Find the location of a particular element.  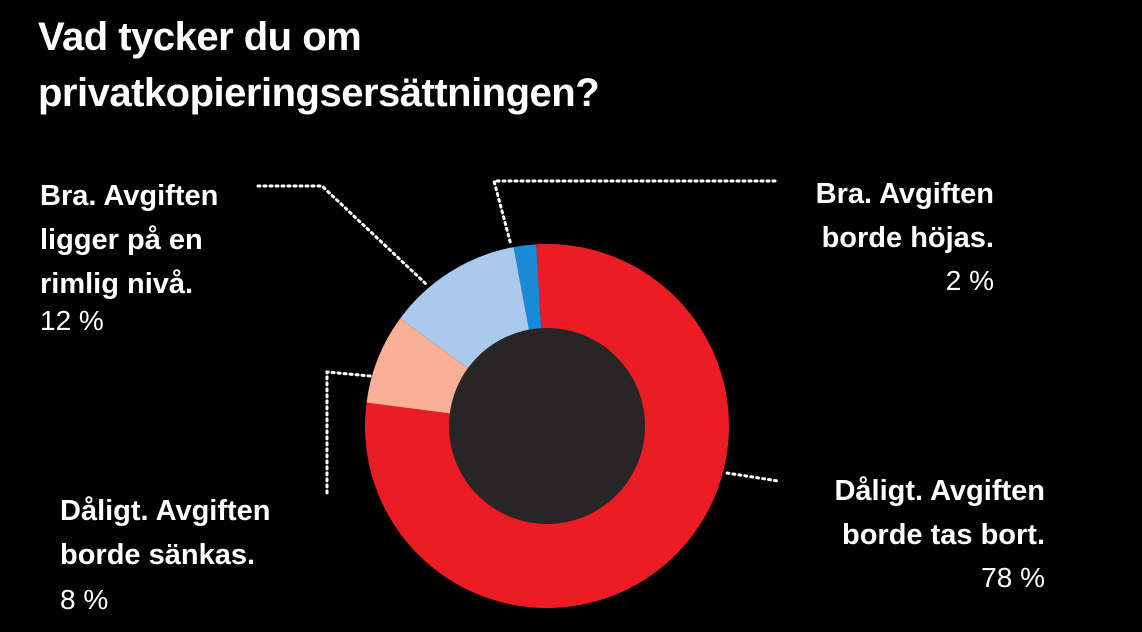

donut-center is located at coordinates (547, 426).